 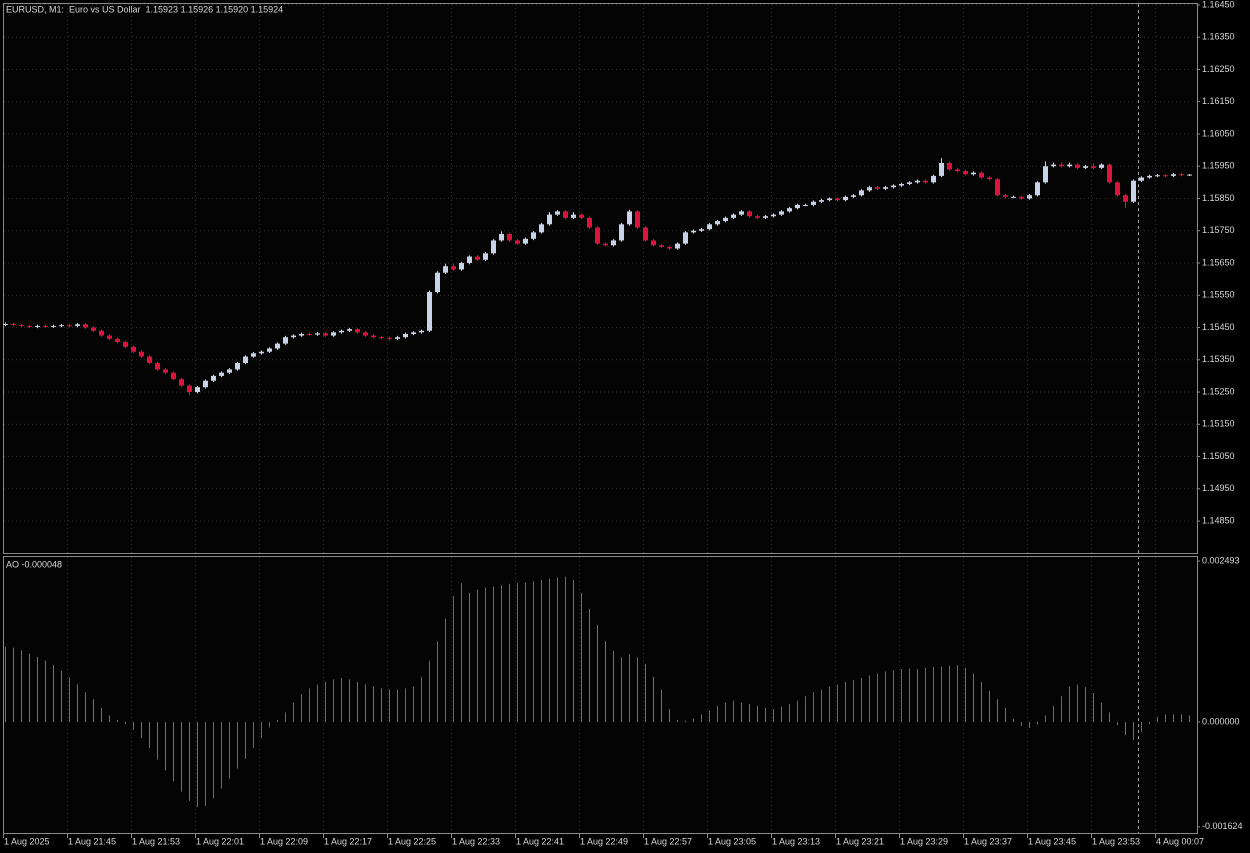 What do you see at coordinates (1218, 424) in the screenshot?
I see `y-tick-label: 1.15150` at bounding box center [1218, 424].